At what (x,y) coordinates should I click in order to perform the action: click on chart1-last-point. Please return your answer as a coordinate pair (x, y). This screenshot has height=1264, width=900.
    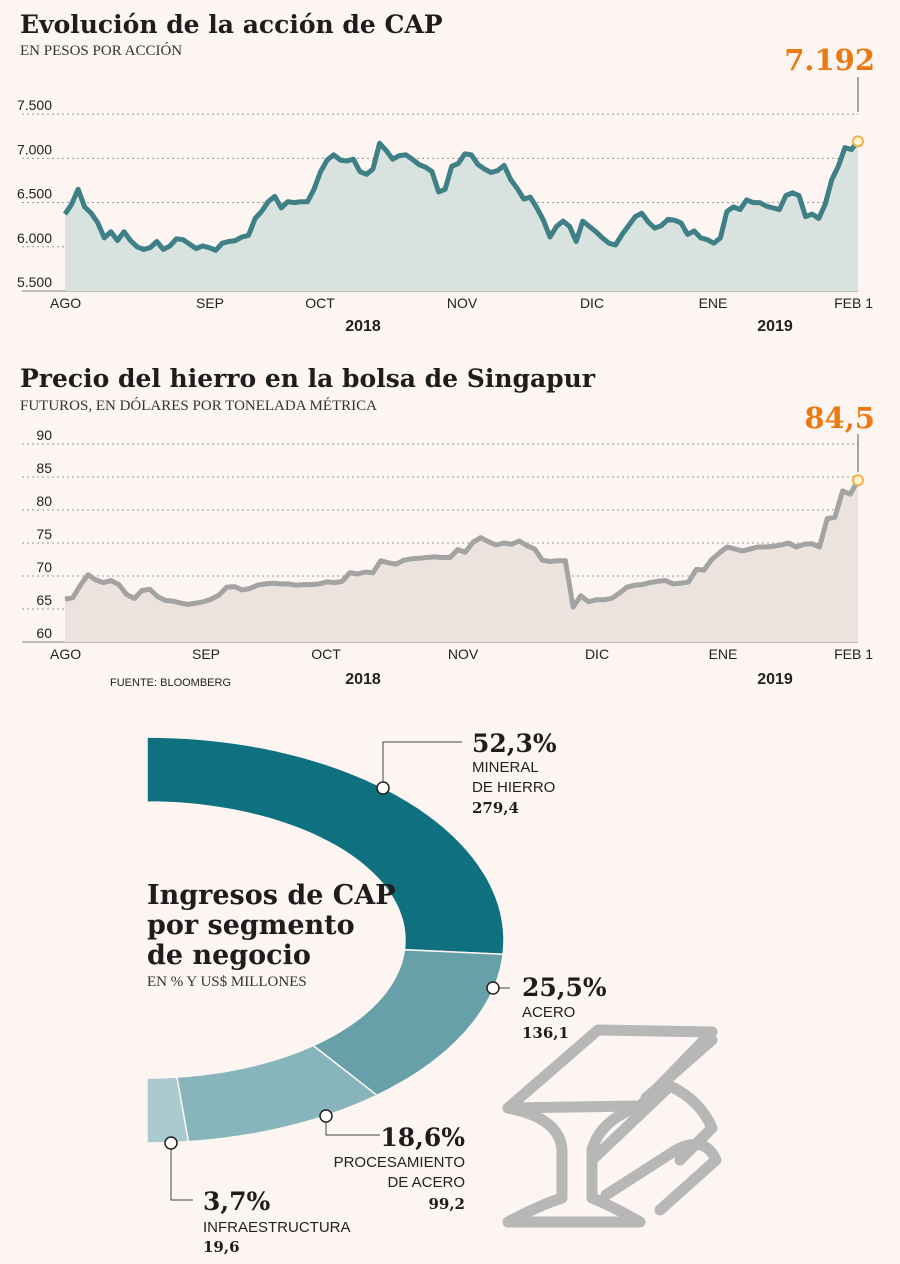
    Looking at the image, I should click on (858, 141).